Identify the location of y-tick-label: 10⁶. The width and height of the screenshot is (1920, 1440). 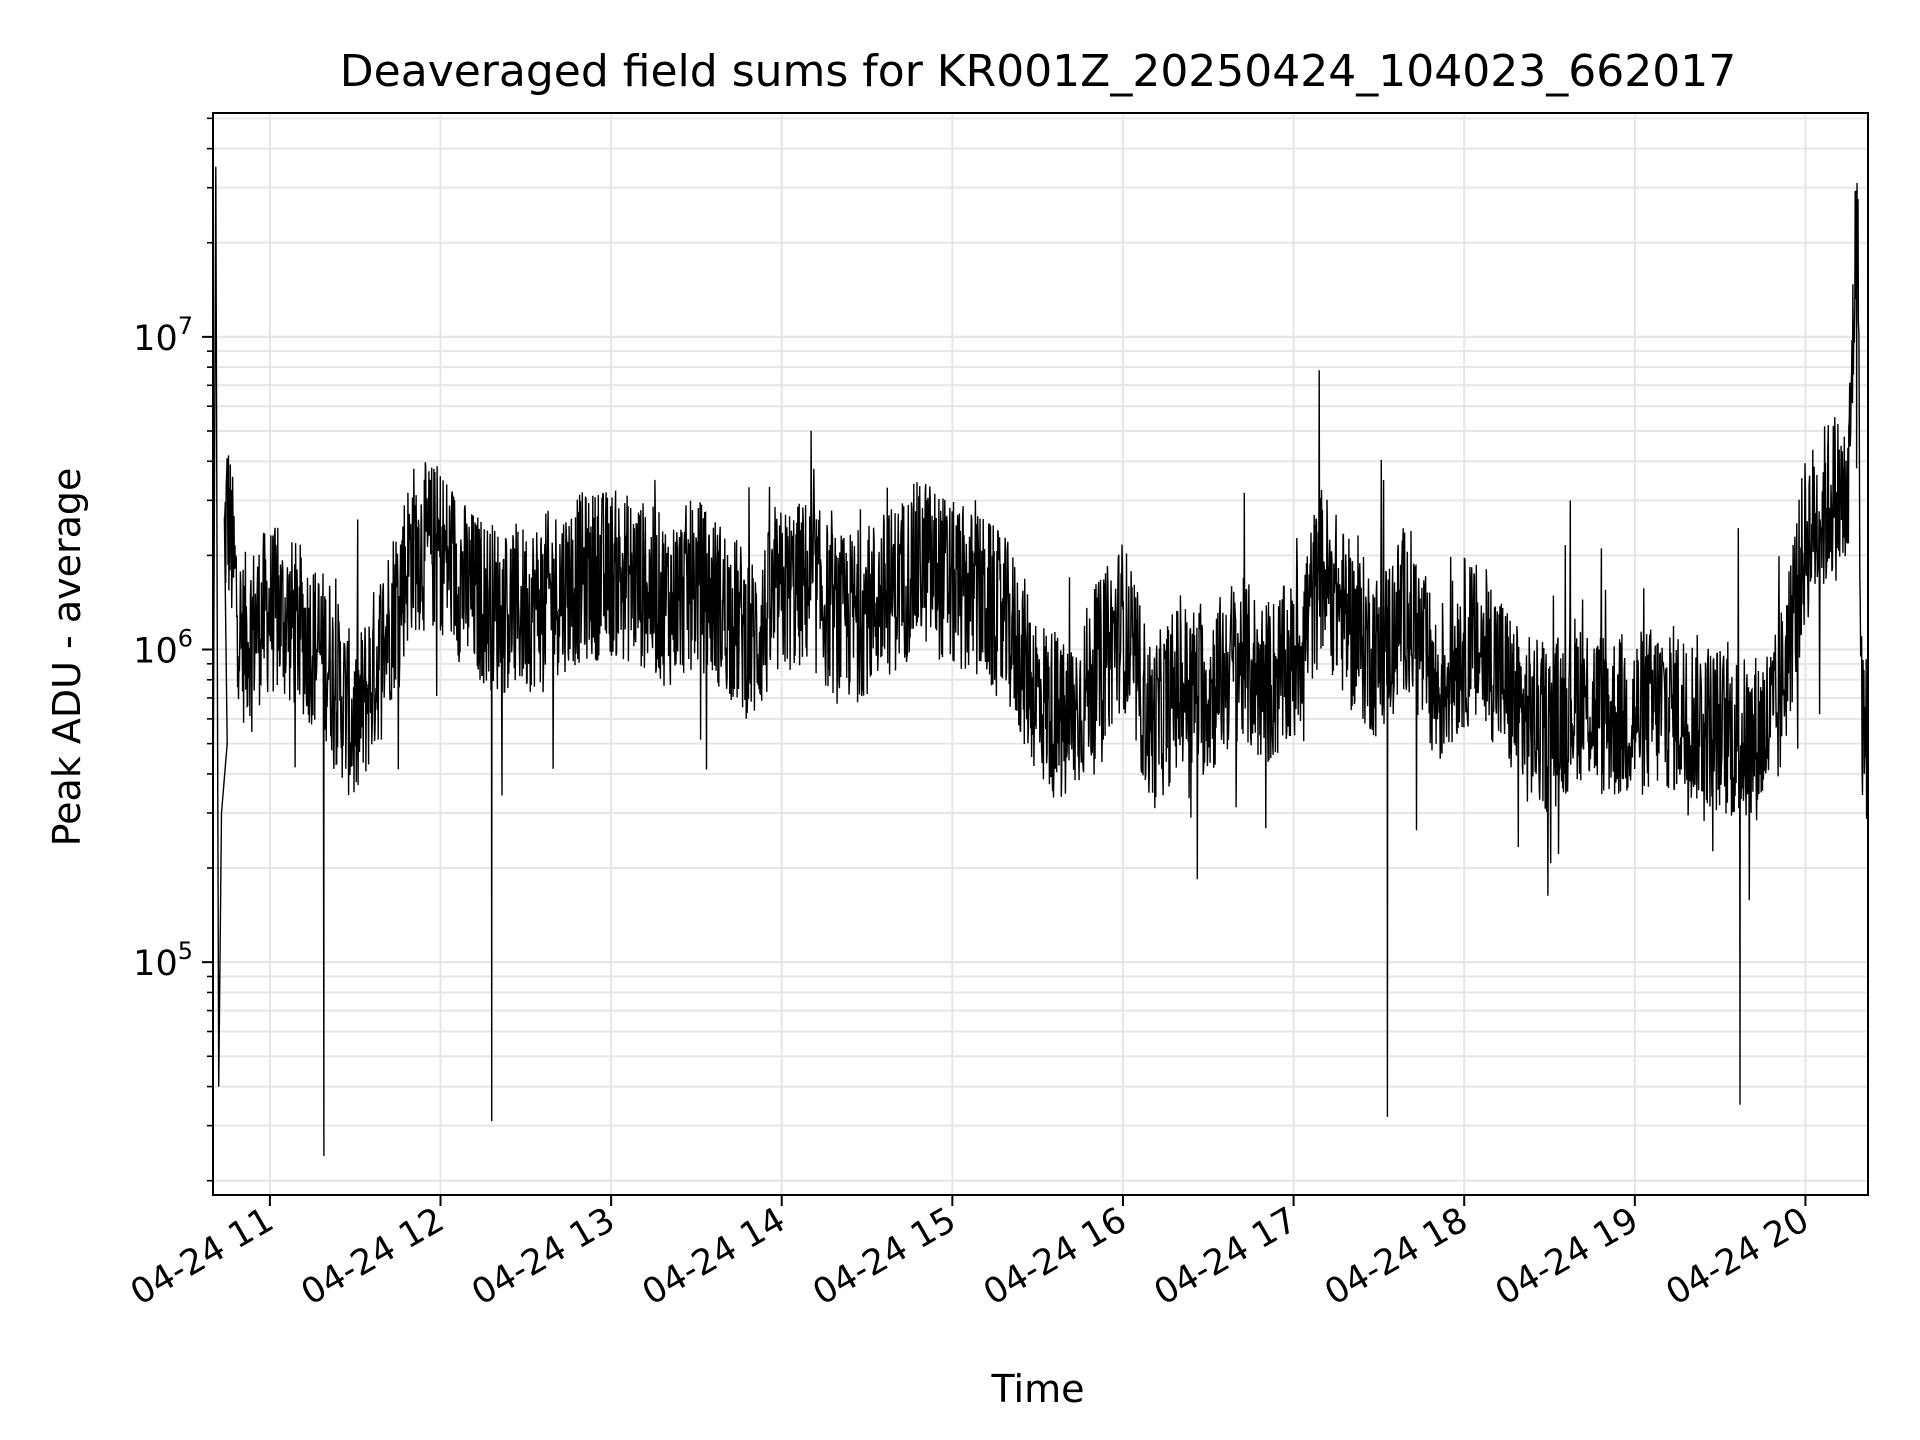
(163, 648).